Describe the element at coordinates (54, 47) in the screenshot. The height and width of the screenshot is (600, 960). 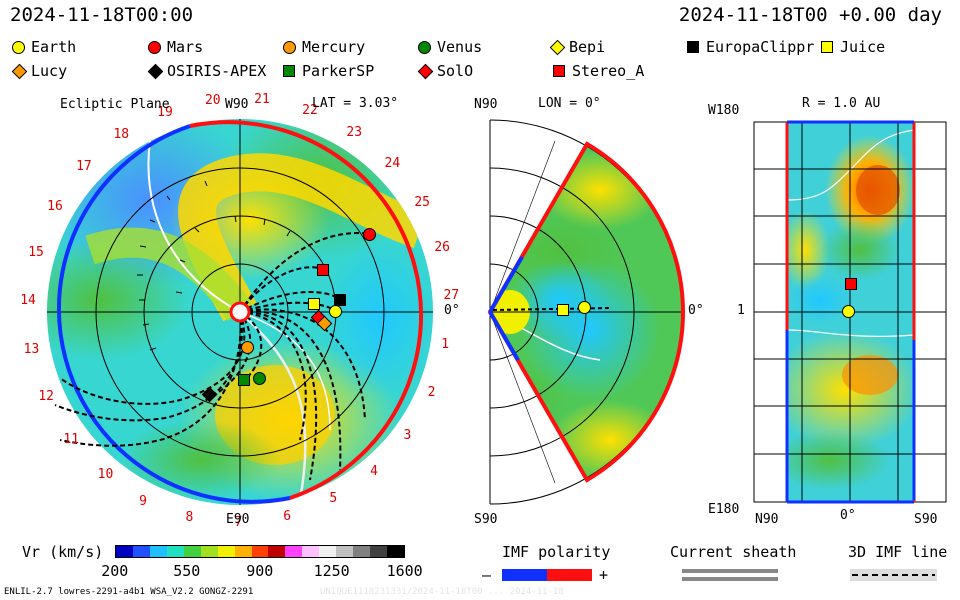
I see `legend-label: Earth` at that location.